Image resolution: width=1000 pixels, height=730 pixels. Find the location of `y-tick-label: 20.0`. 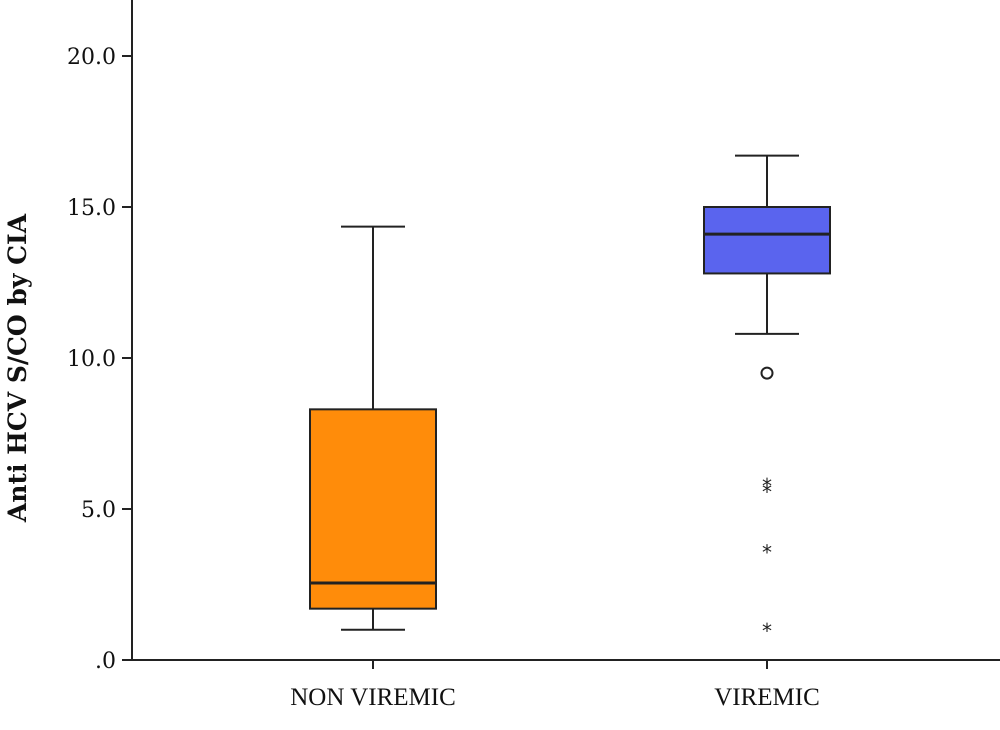

y-tick-label: 20.0 is located at coordinates (91, 57).